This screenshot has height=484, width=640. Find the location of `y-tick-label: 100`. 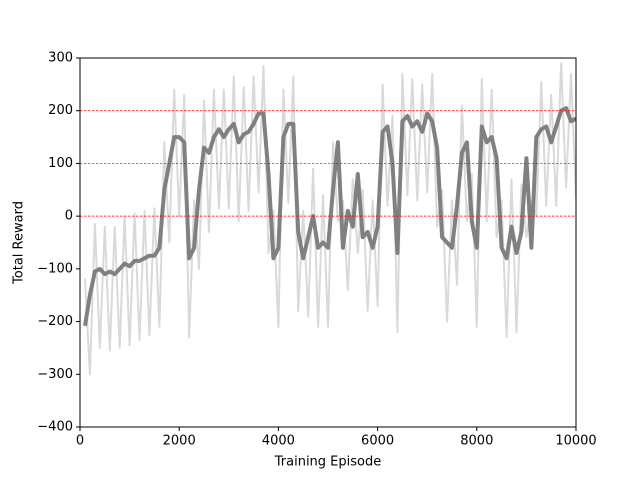

y-tick-label: 100 is located at coordinates (60, 163).